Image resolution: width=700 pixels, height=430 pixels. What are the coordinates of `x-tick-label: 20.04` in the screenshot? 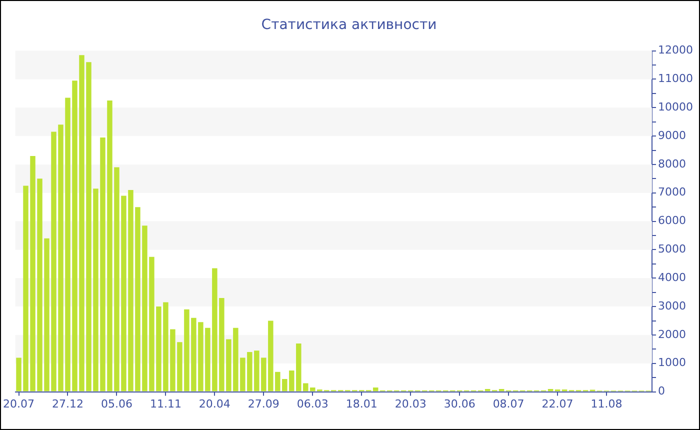 It's located at (214, 403).